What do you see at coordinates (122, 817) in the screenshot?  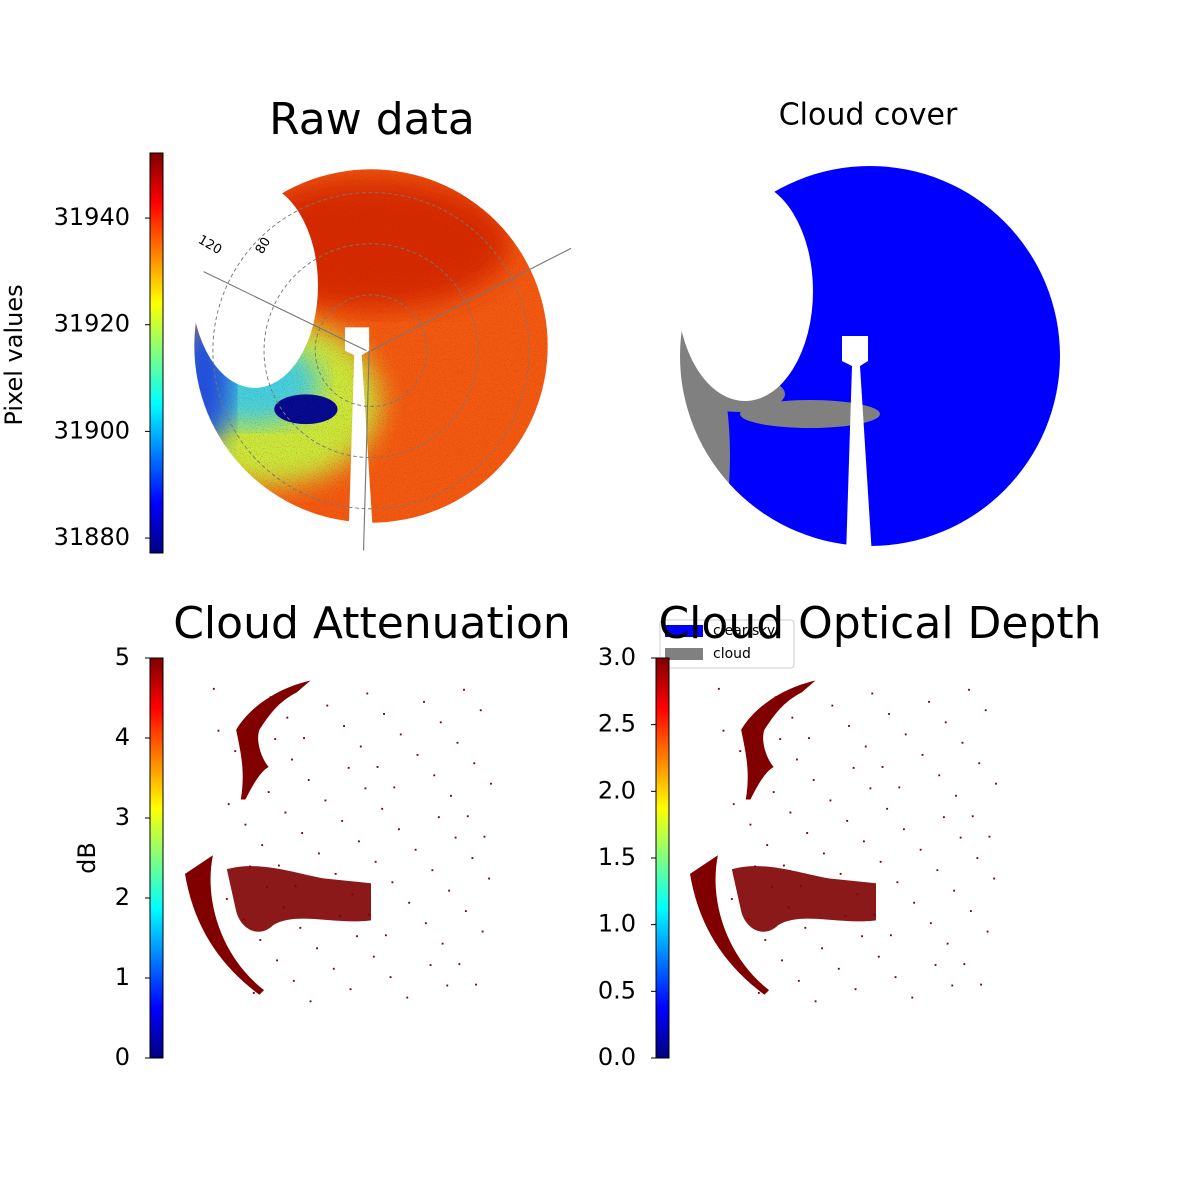 I see `colorbar-tick-label: 3` at bounding box center [122, 817].